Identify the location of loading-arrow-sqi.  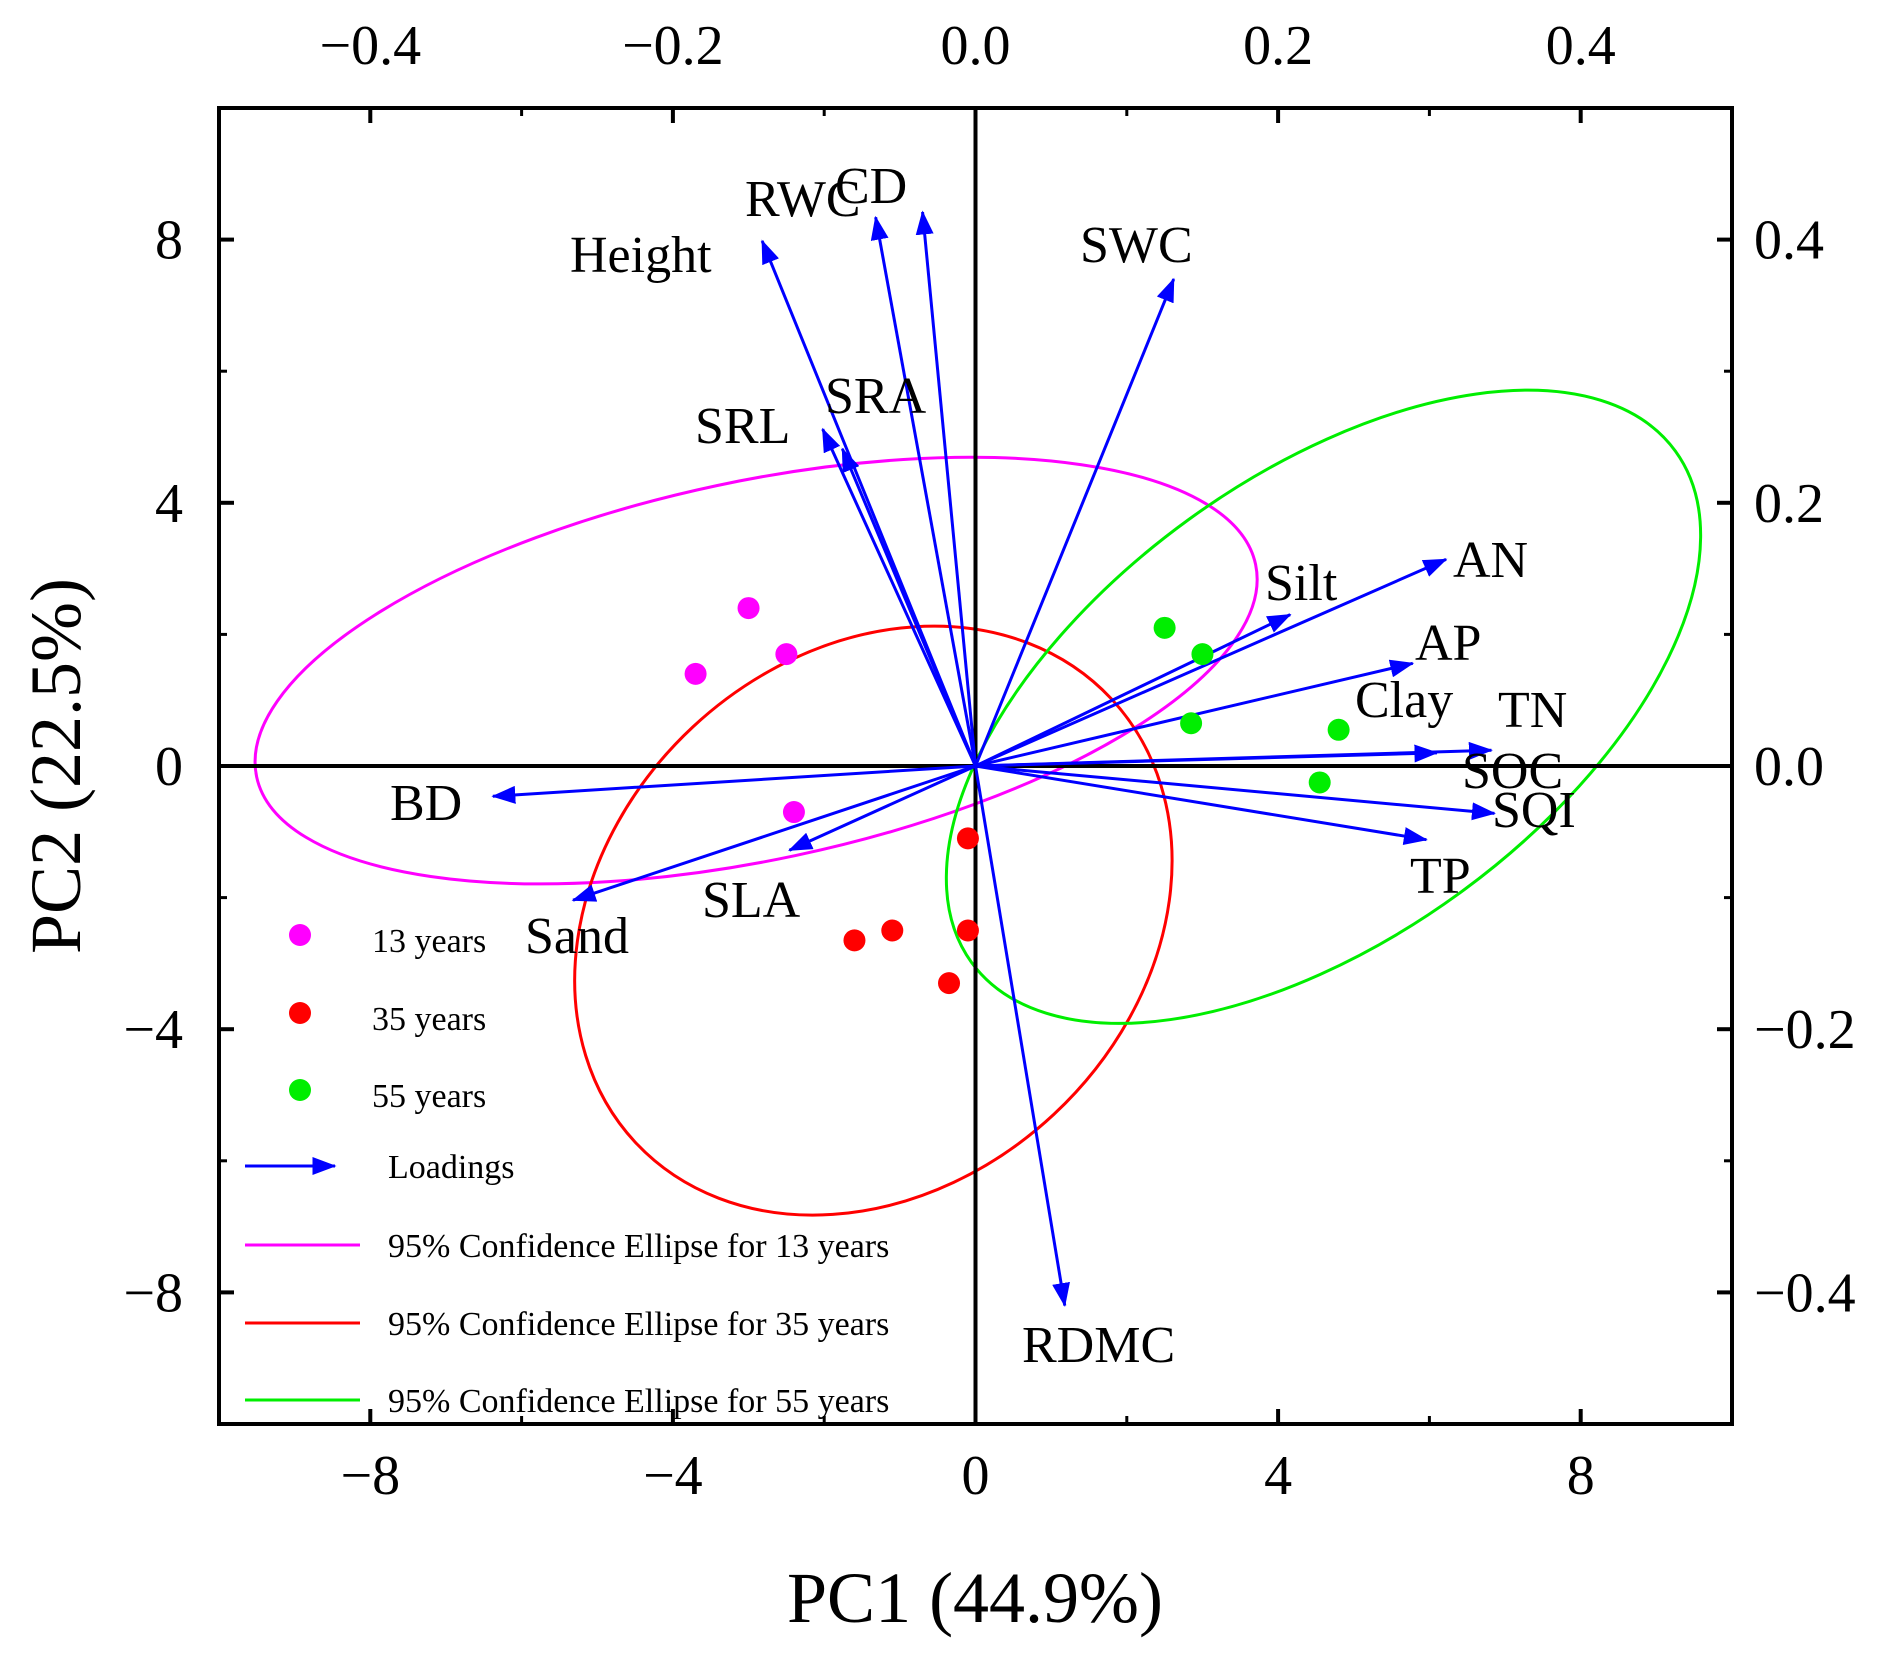
(1235, 792).